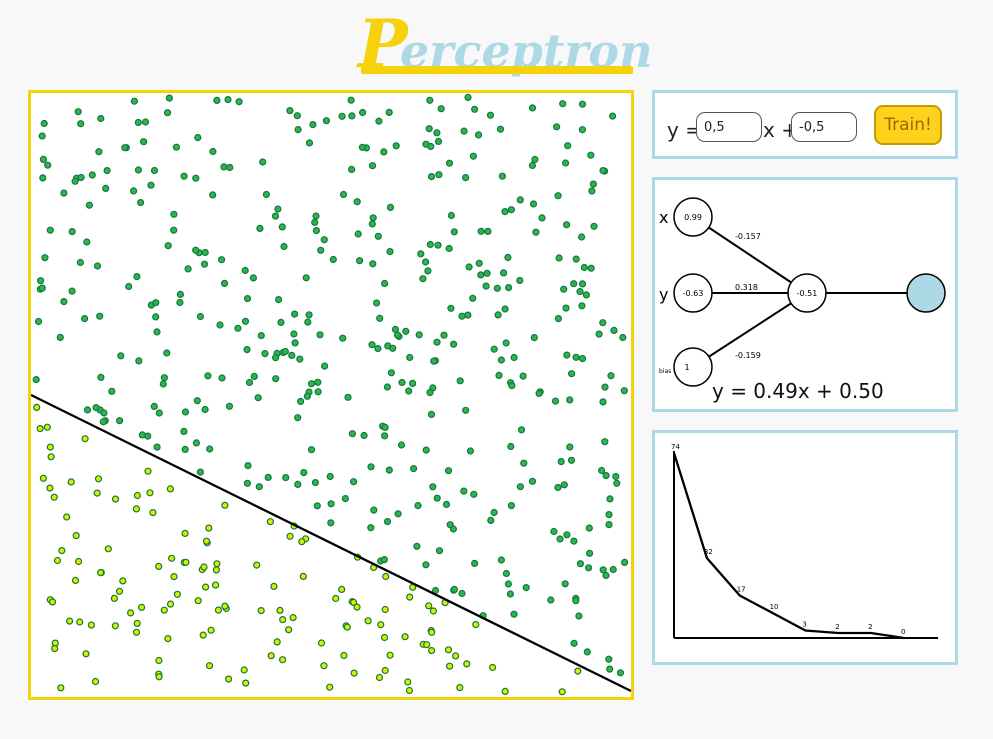 The image size is (993, 739). What do you see at coordinates (908, 125) in the screenshot?
I see `train-button: Train!` at bounding box center [908, 125].